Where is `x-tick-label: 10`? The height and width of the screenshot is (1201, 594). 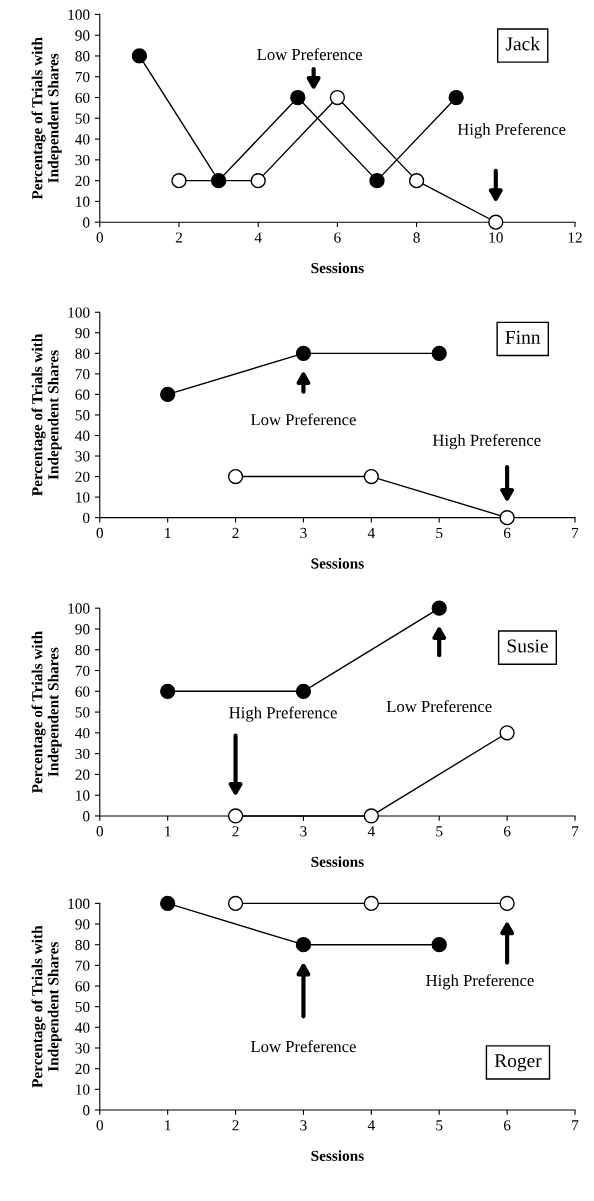
x-tick-label: 10 is located at coordinates (496, 237).